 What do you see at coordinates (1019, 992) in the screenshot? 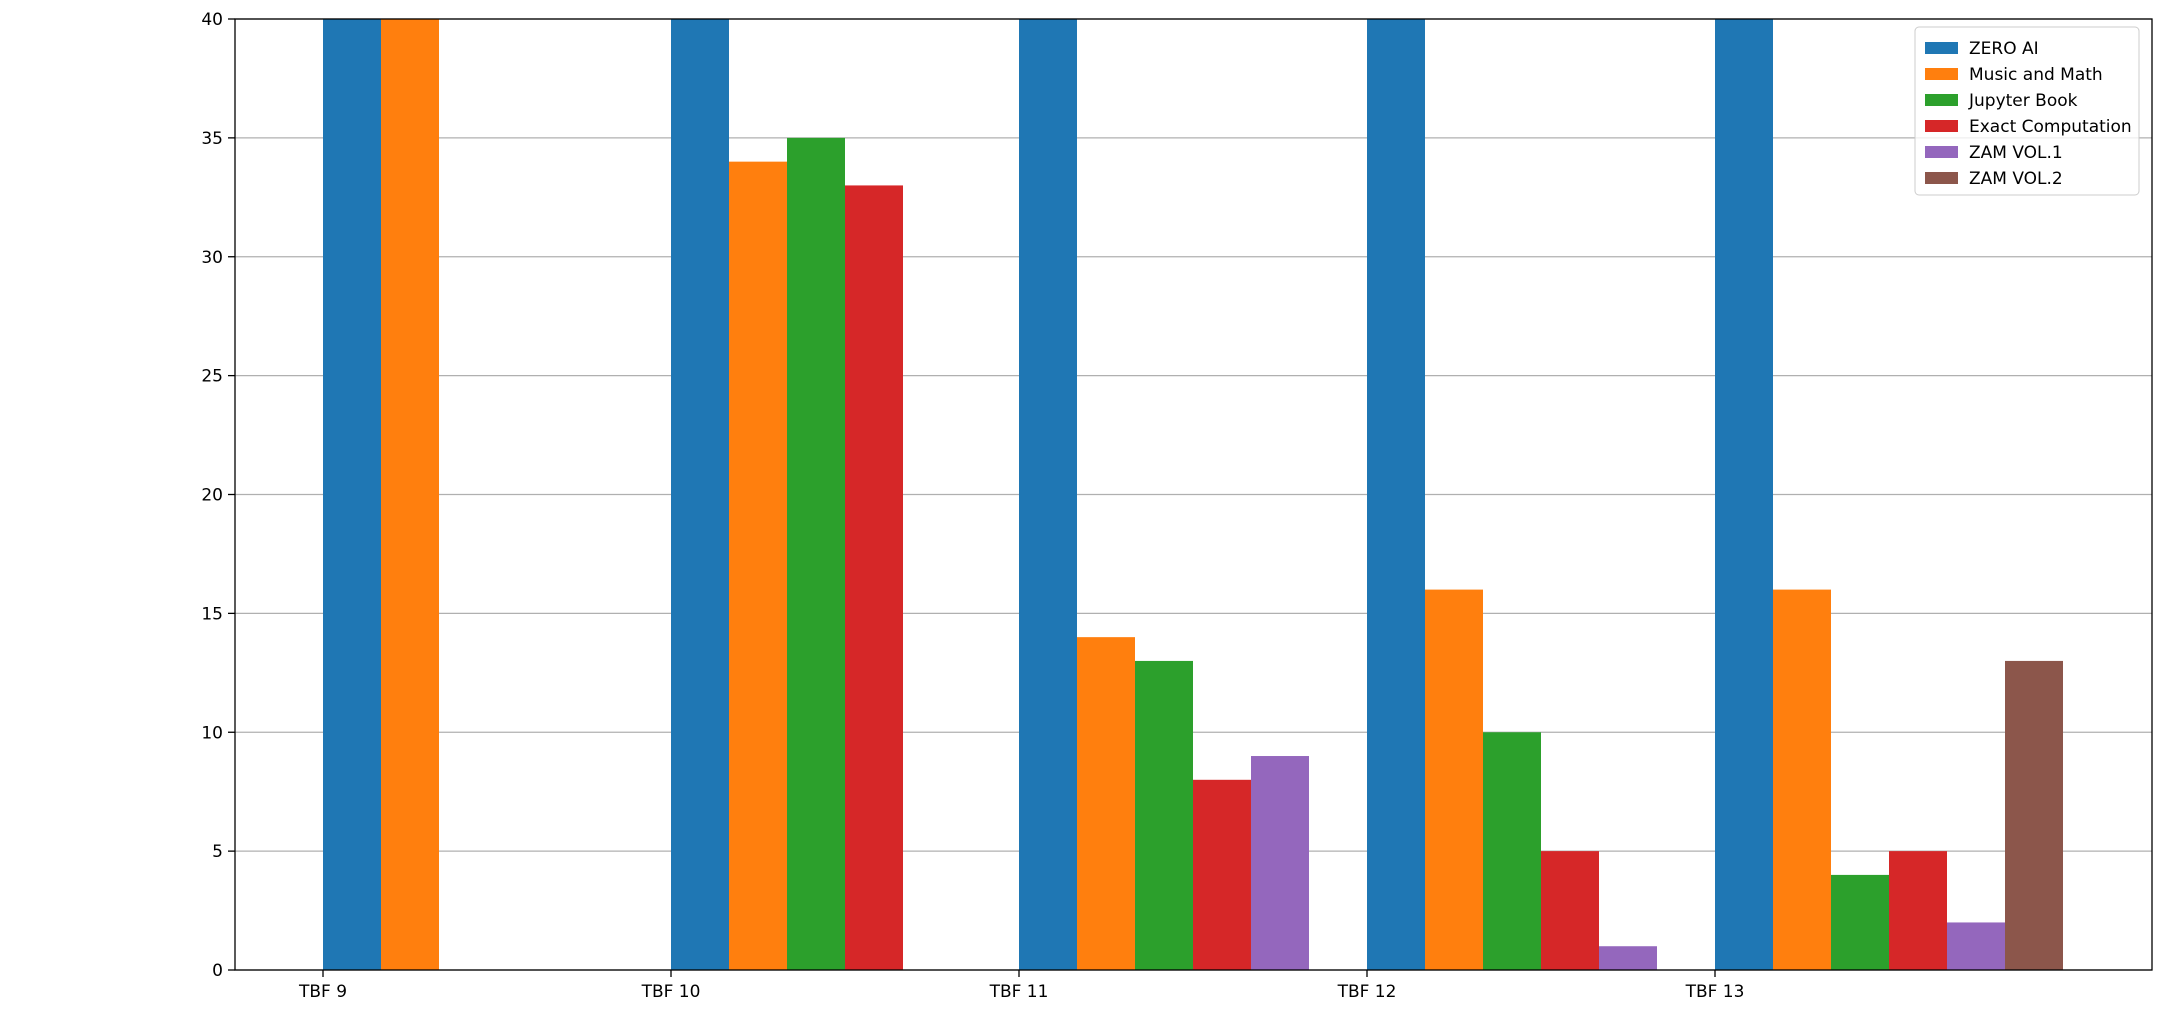
I see `x-tick-label: TBF 11` at bounding box center [1019, 992].